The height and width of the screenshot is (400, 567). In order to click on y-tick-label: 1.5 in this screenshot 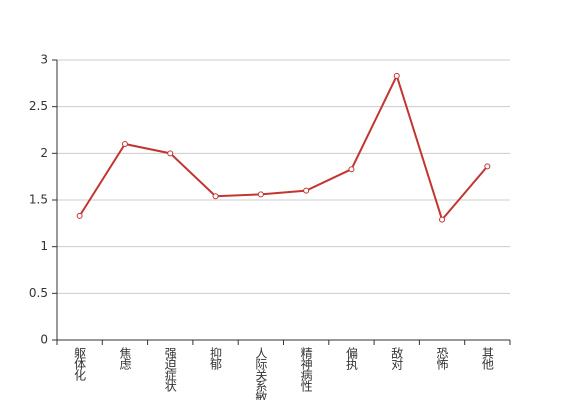, I will do `click(38, 200)`.